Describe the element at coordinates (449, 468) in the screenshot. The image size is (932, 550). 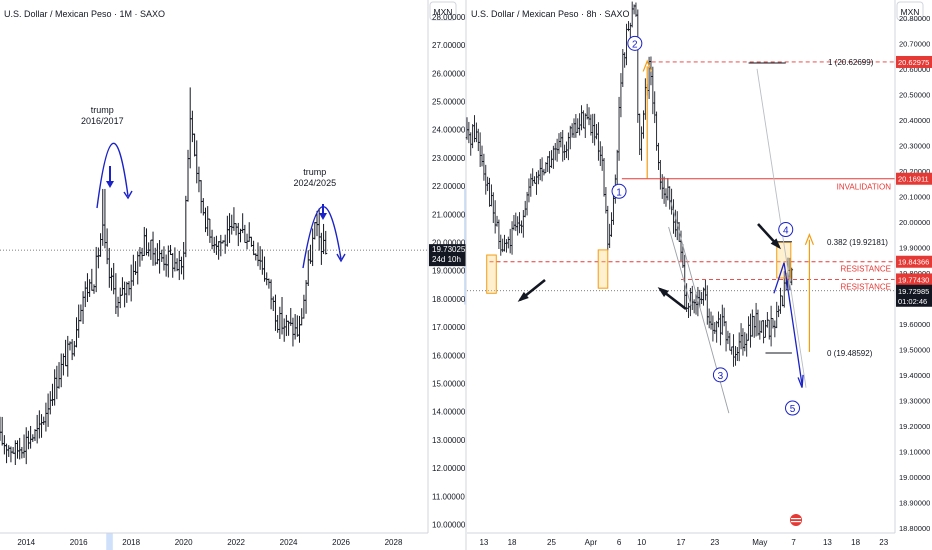
I see `monthly-y-tick-label: 12.00000` at that location.